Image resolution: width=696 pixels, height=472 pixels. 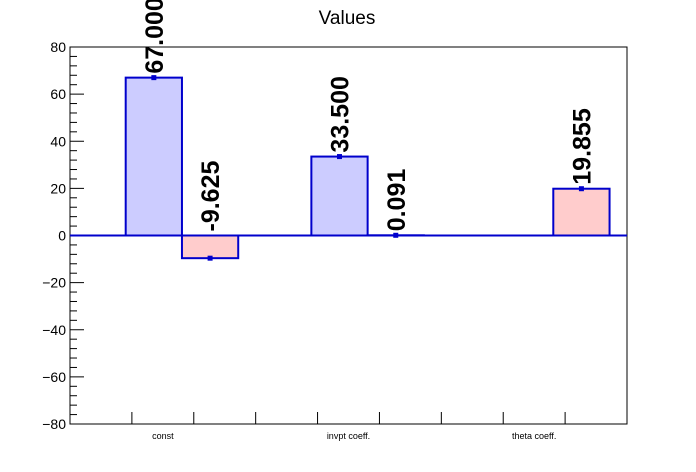 What do you see at coordinates (397, 200) in the screenshot?
I see `bar-value-label: 0.091` at bounding box center [397, 200].